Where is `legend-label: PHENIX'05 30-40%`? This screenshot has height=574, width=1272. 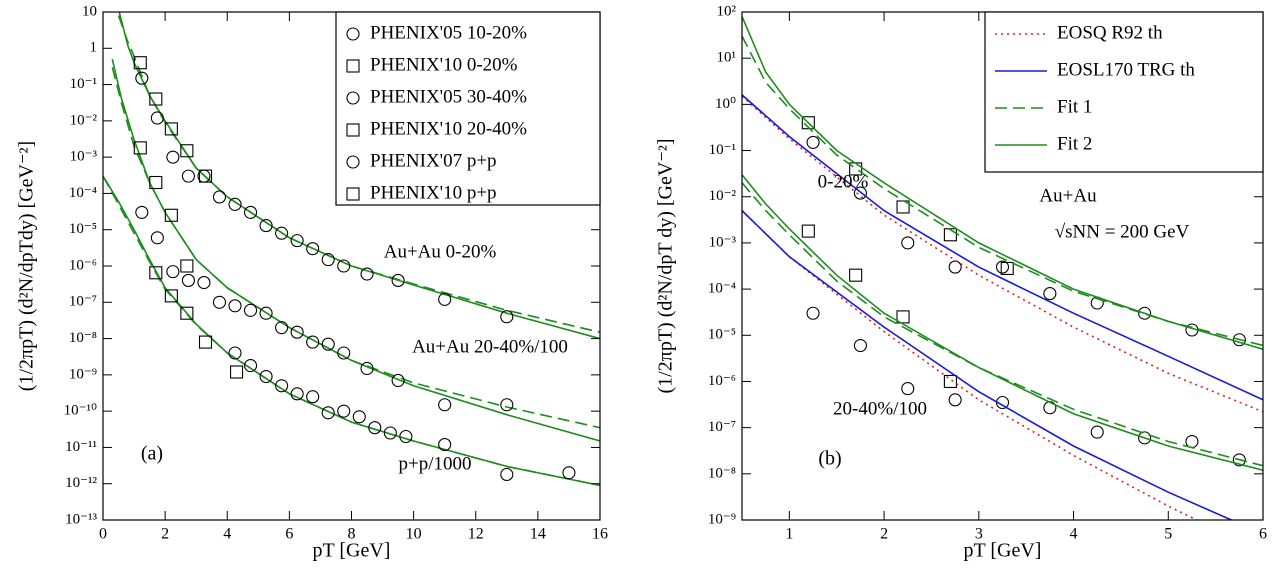 legend-label: PHENIX'05 30-40% is located at coordinates (448, 96).